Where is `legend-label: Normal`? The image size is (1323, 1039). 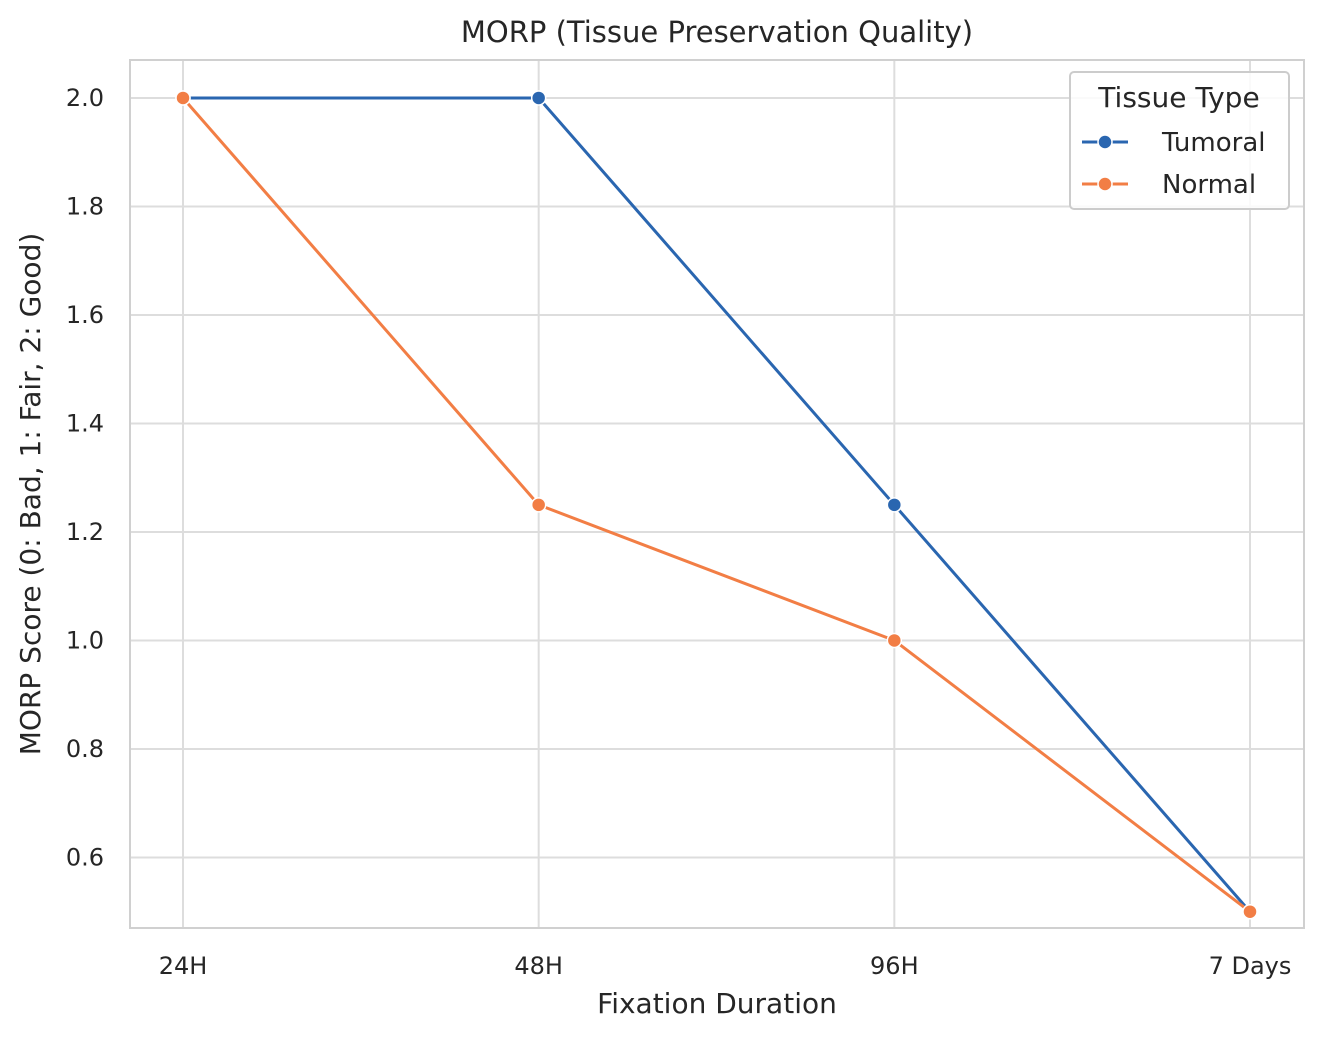 legend-label: Normal is located at coordinates (1209, 185).